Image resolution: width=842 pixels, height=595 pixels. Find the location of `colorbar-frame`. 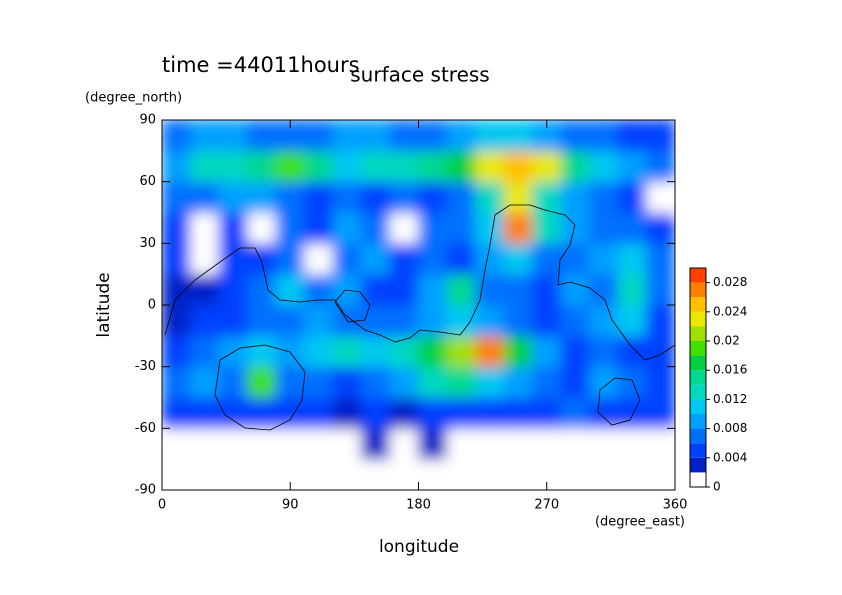

colorbar-frame is located at coordinates (698, 377).